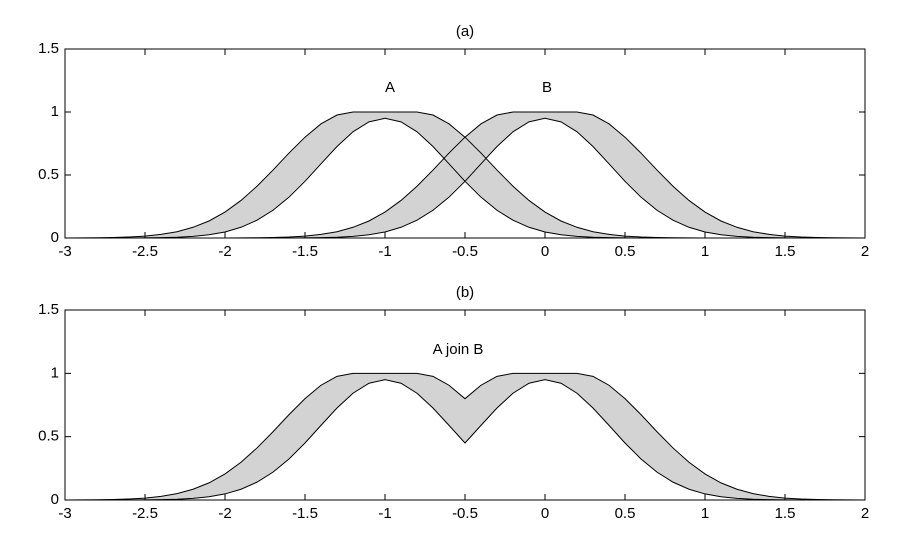  Describe the element at coordinates (465, 292) in the screenshot. I see `subplot-title: (b)` at that location.